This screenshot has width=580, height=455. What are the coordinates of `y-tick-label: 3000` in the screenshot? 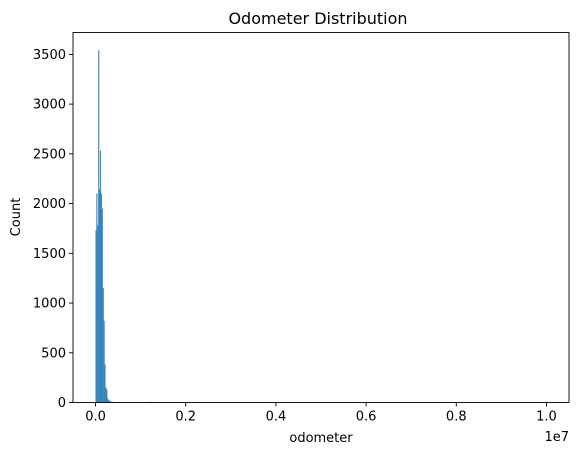 It's located at (49, 105).